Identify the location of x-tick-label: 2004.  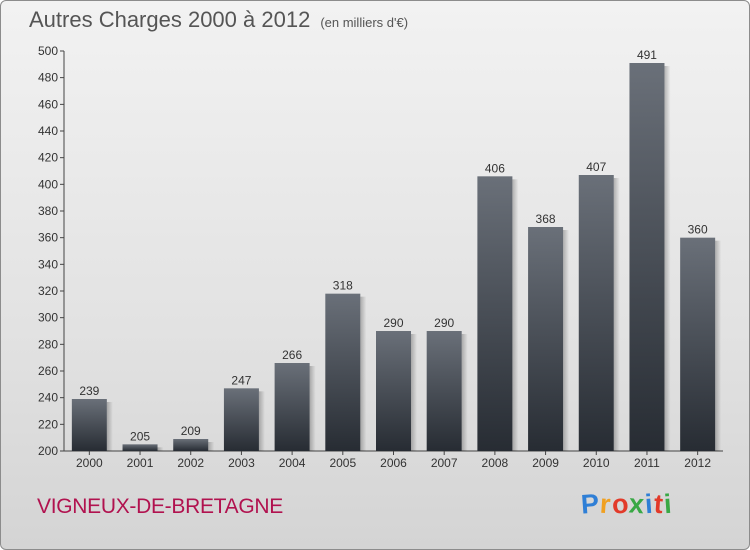
(292, 463).